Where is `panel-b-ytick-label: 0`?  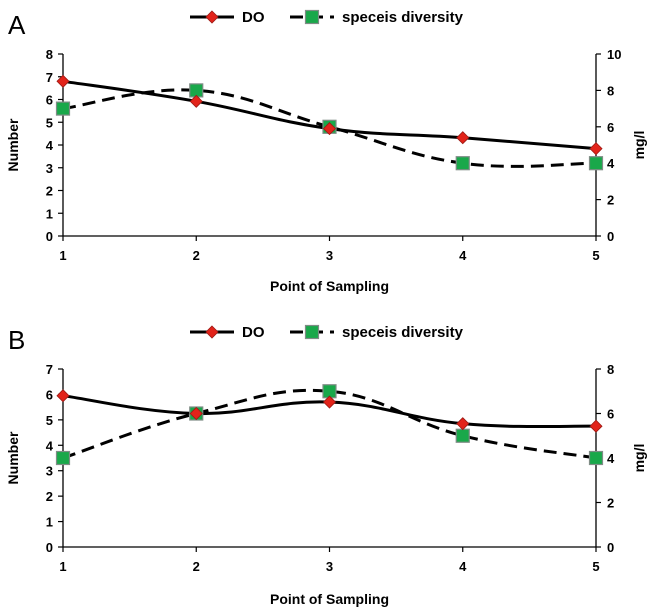
panel-b-ytick-label: 0 is located at coordinates (49, 547).